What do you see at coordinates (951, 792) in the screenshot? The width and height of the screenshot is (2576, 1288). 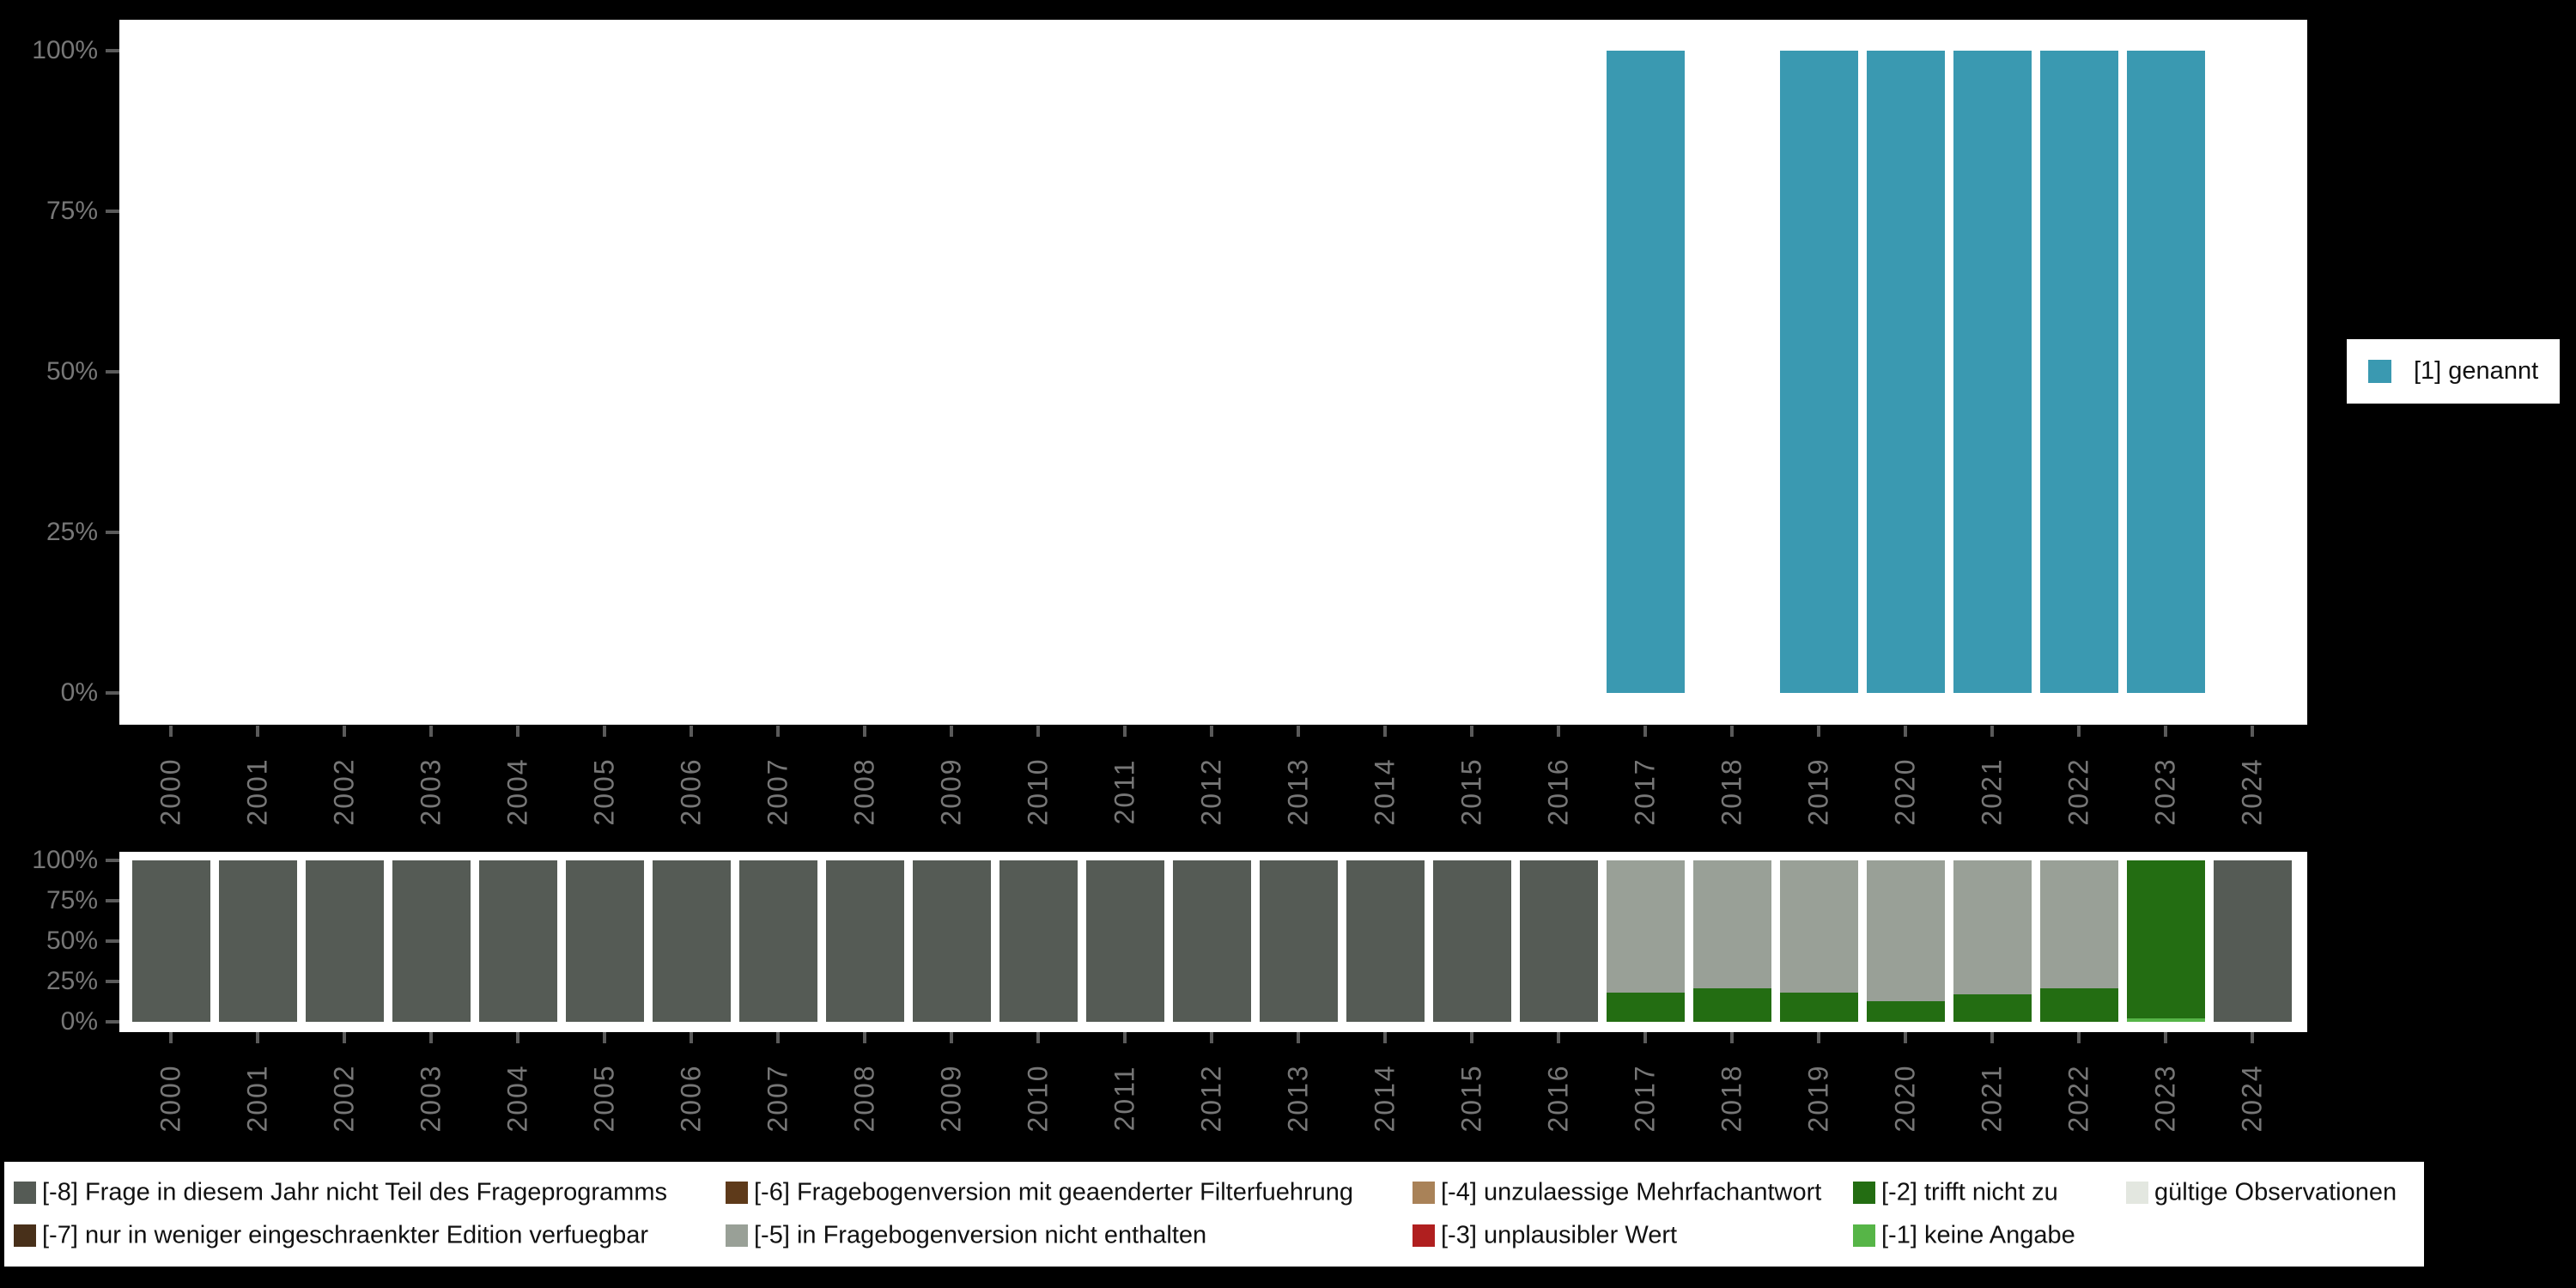 I see `x-tick-label-chart1: 2009` at bounding box center [951, 792].